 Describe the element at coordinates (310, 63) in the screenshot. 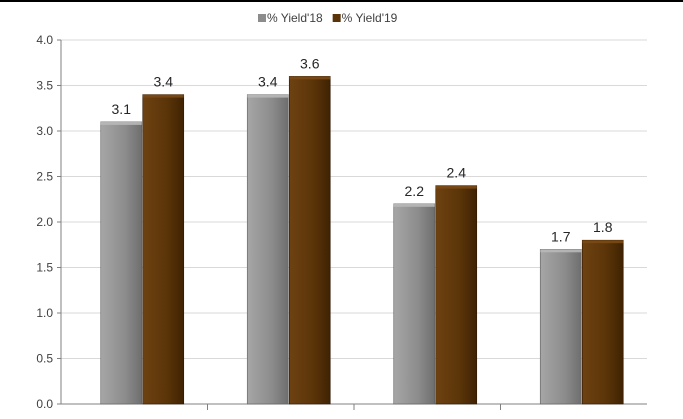

I see `data-label: 3.6` at that location.